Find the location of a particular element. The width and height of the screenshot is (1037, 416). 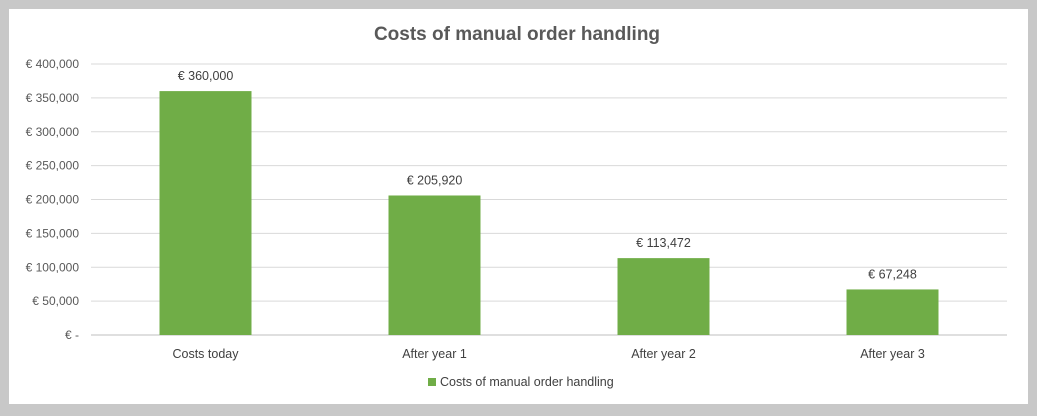

y-tick-label: € 100,000 is located at coordinates (53, 267).